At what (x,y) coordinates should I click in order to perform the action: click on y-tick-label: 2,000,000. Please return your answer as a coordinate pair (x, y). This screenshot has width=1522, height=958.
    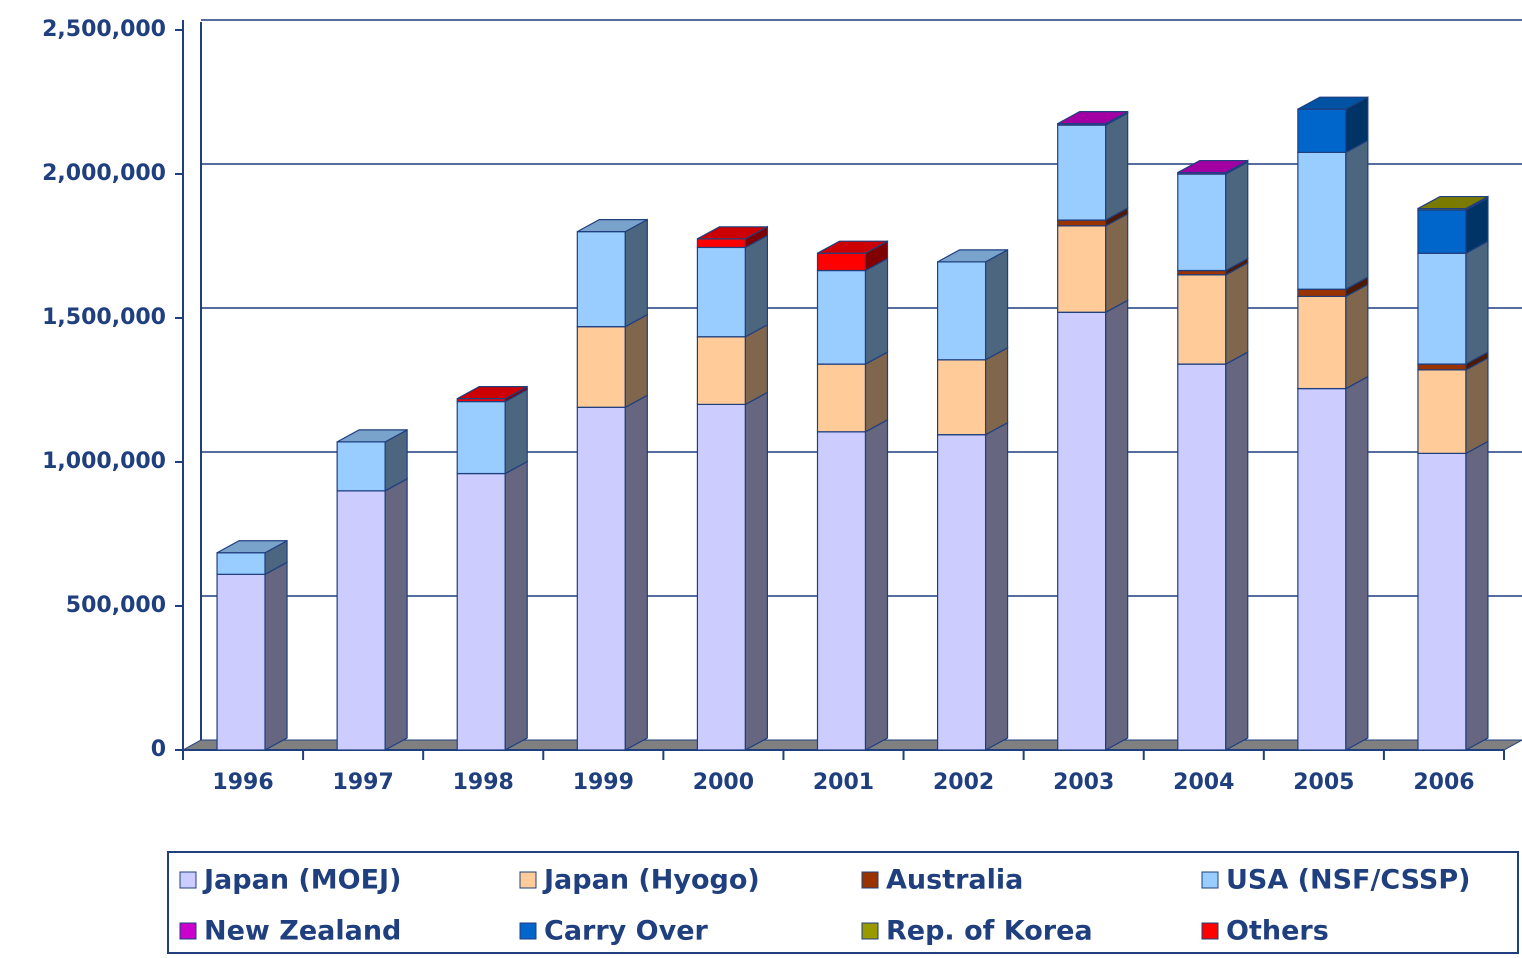
    Looking at the image, I should click on (104, 173).